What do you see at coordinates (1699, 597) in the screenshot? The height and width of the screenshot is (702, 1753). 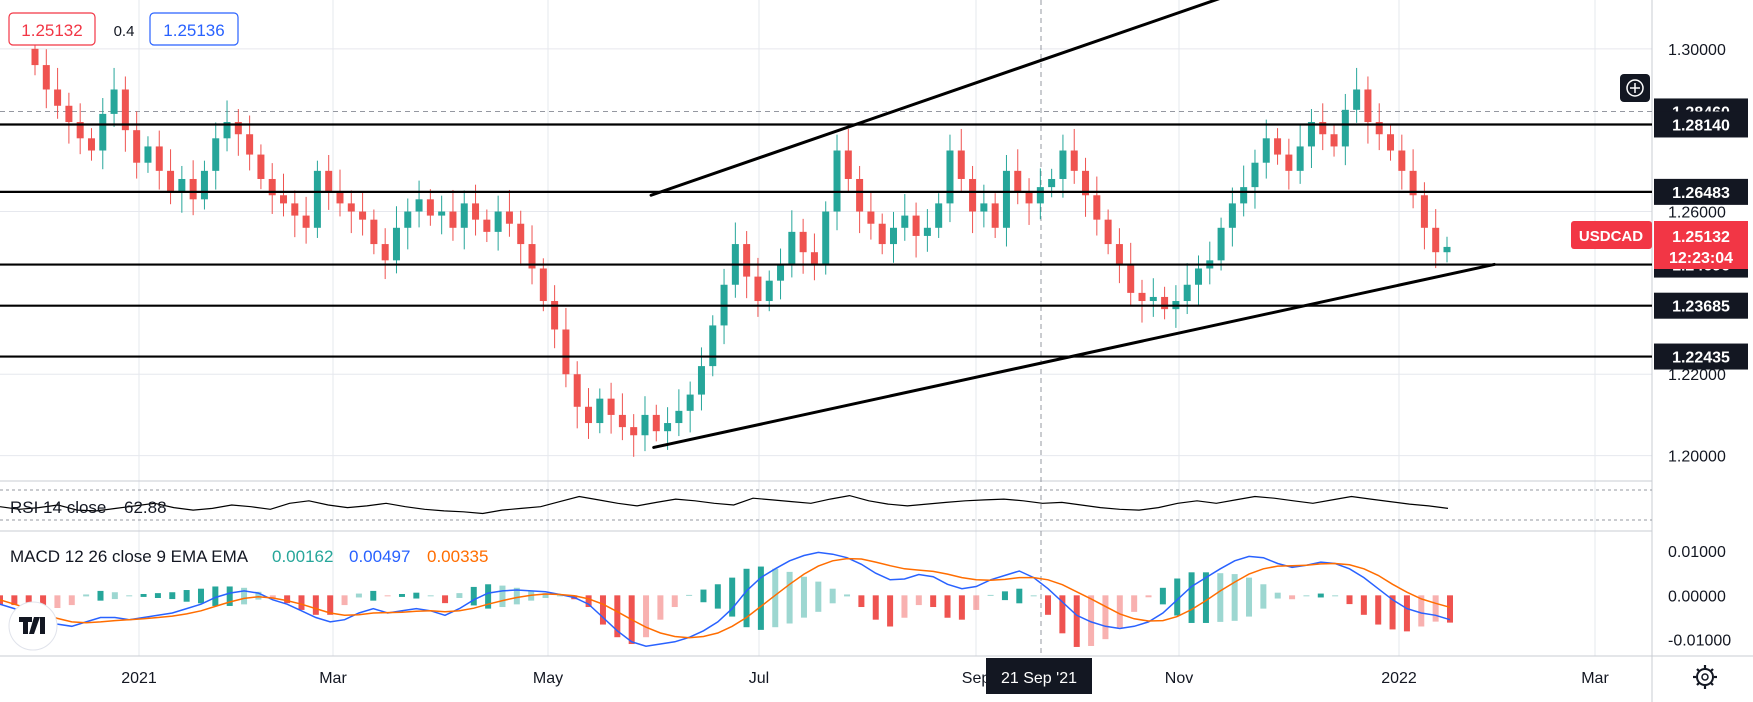 I see `macd-axis: 0.01000 0.00000 -0.01000` at bounding box center [1699, 597].